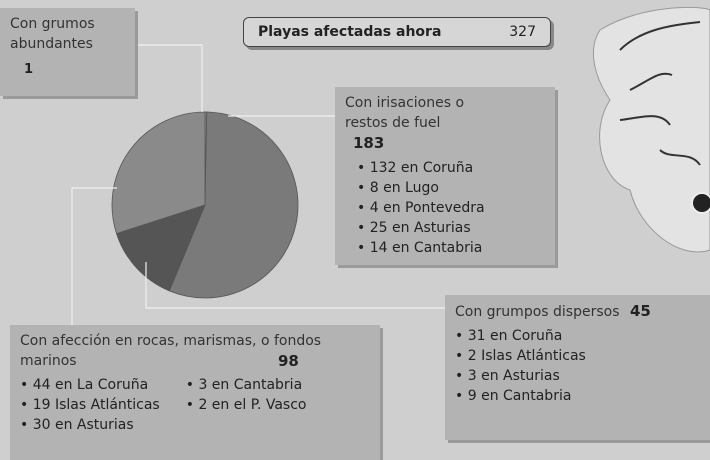 The image size is (710, 460). Describe the element at coordinates (451, 248) in the screenshot. I see `detail-item: 14 en Cantabria` at that location.